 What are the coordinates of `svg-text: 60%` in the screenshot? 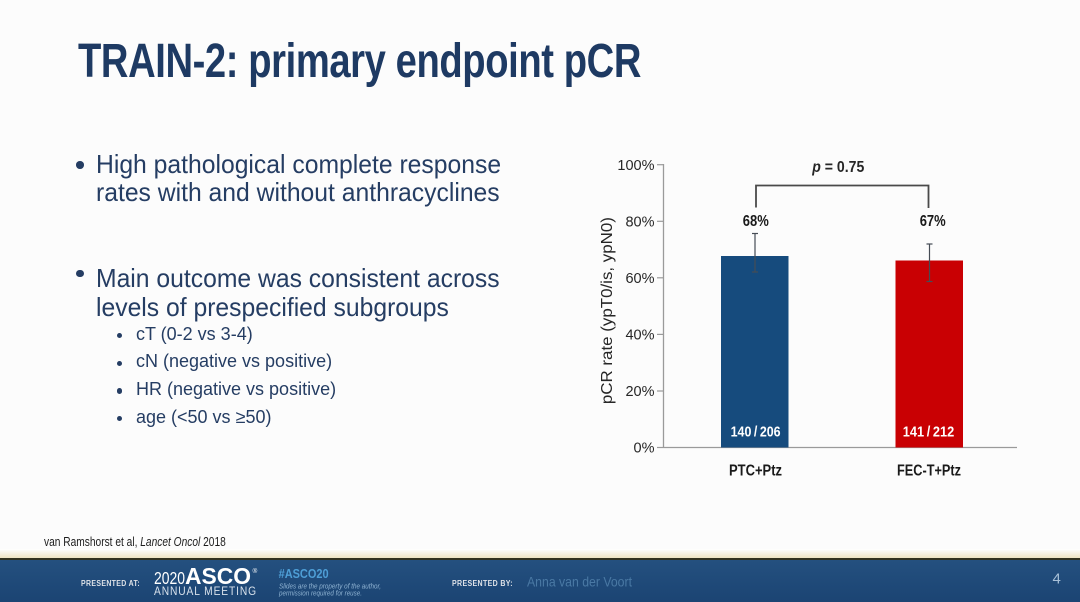 It's located at (639, 279).